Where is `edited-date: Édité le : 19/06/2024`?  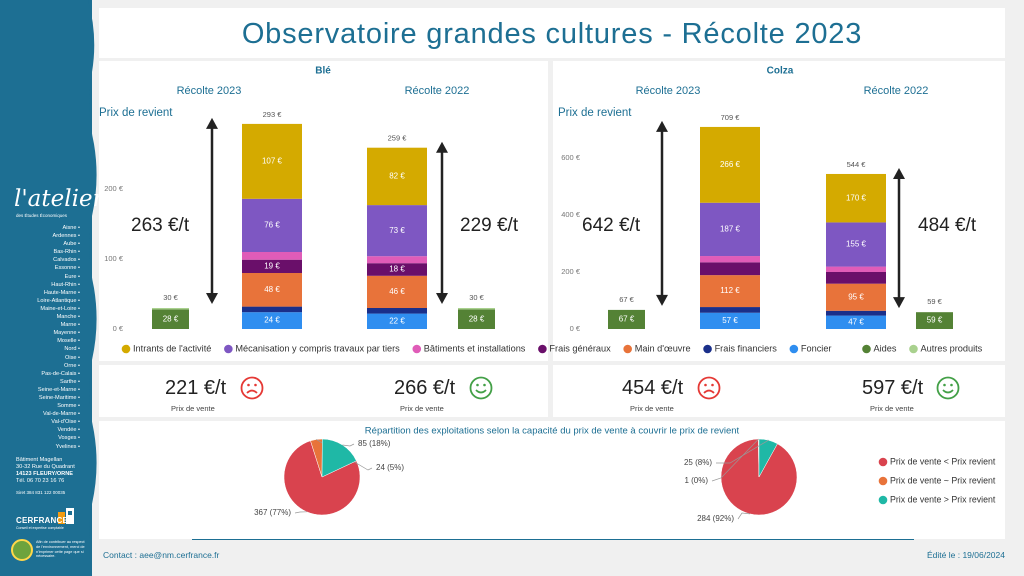 edited-date: Édité le : 19/06/2024 is located at coordinates (966, 555).